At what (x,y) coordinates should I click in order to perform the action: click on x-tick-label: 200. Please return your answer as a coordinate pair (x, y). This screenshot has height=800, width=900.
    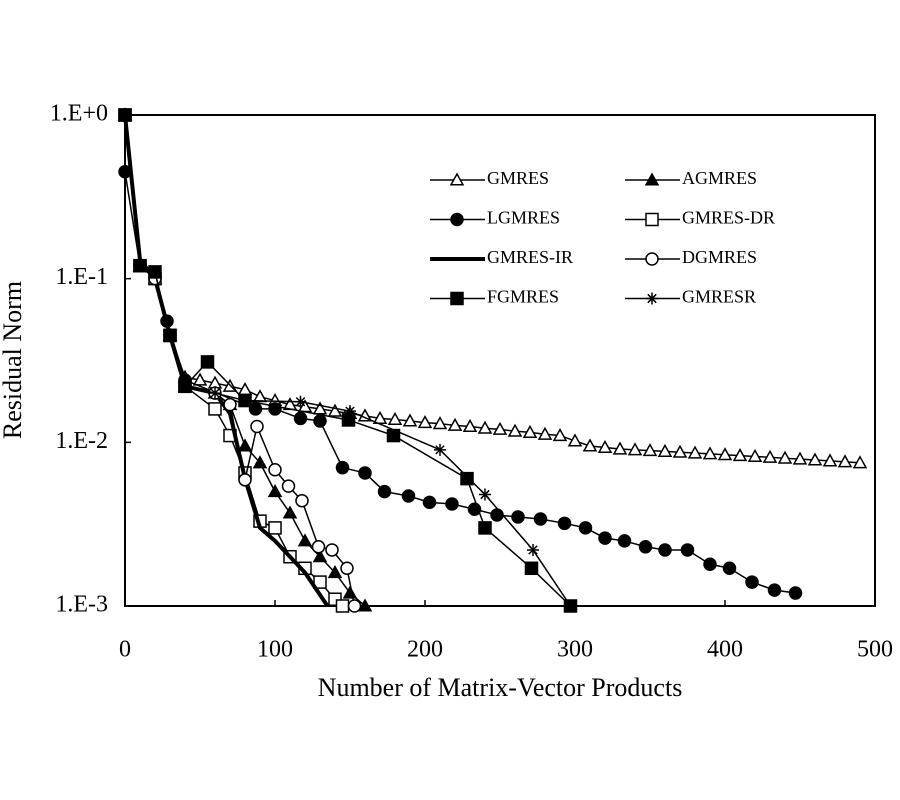
    Looking at the image, I should click on (425, 650).